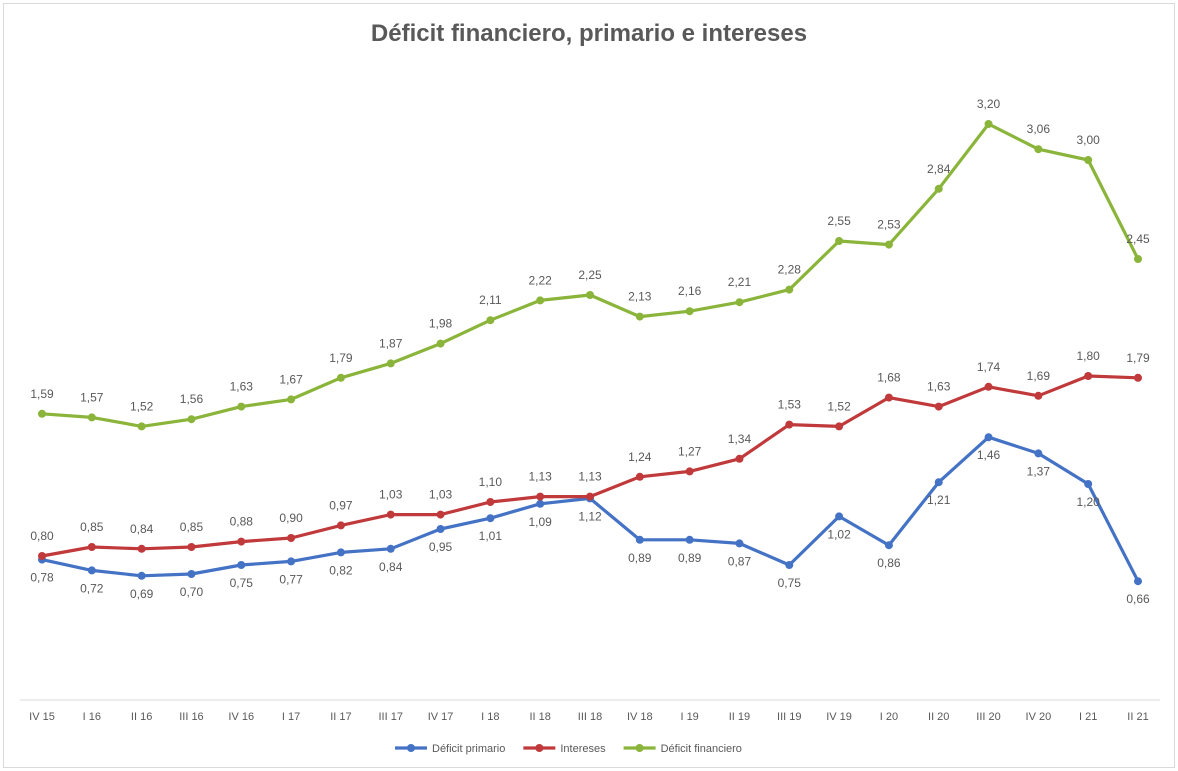 This screenshot has height=771, width=1178. Describe the element at coordinates (1039, 717) in the screenshot. I see `x-tick-label: IV 20` at that location.